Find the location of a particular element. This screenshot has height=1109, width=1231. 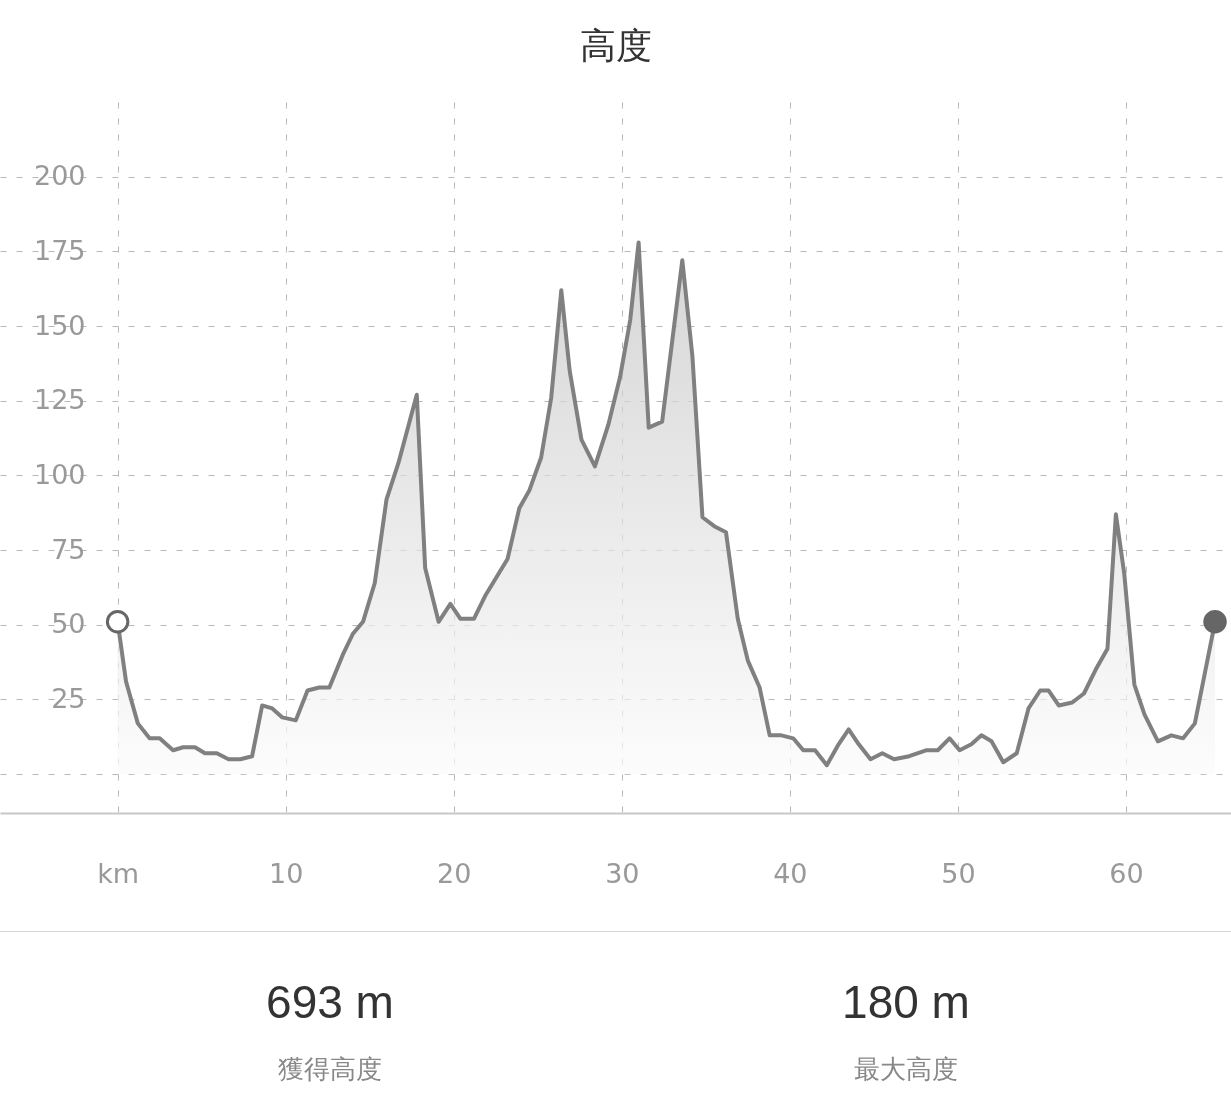

y-tick-label: 100 is located at coordinates (59, 474).